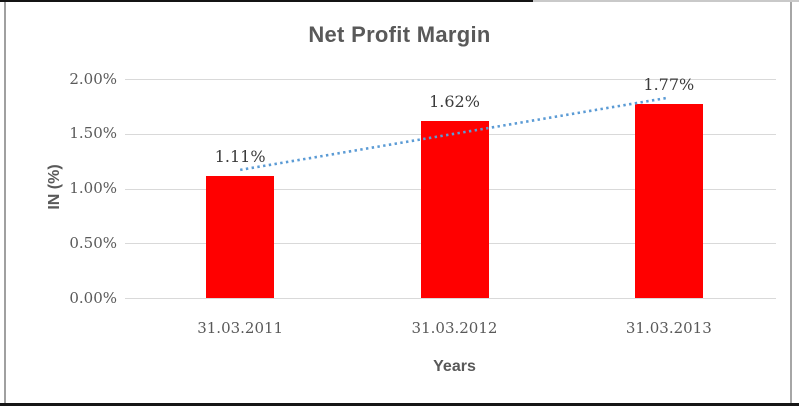 This screenshot has height=407, width=799. Describe the element at coordinates (791, 202) in the screenshot. I see `frame-border-right` at that location.